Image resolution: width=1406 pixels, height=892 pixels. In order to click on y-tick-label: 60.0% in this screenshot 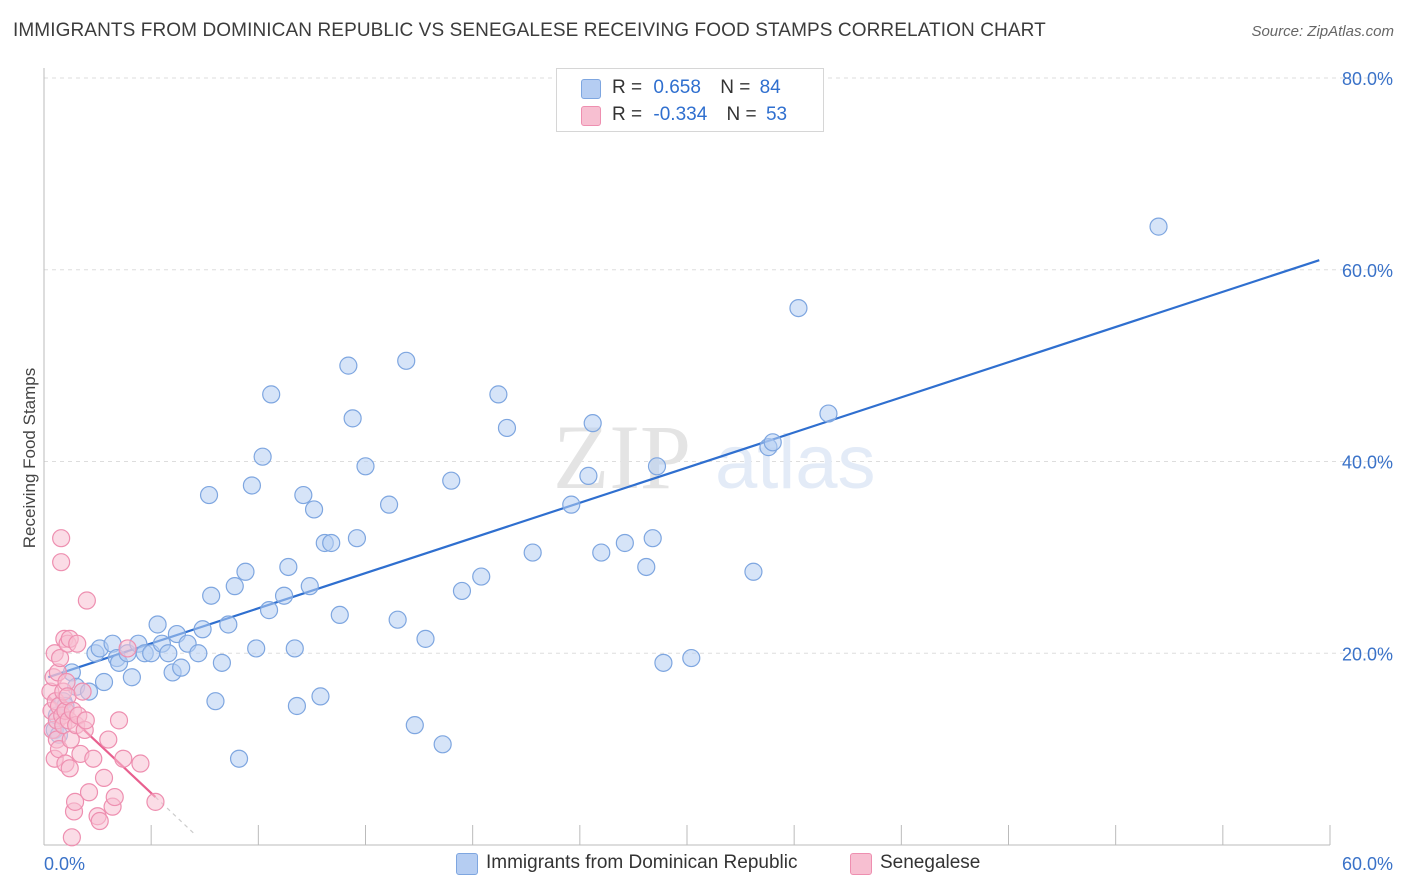, I will do `click(1367, 271)`.